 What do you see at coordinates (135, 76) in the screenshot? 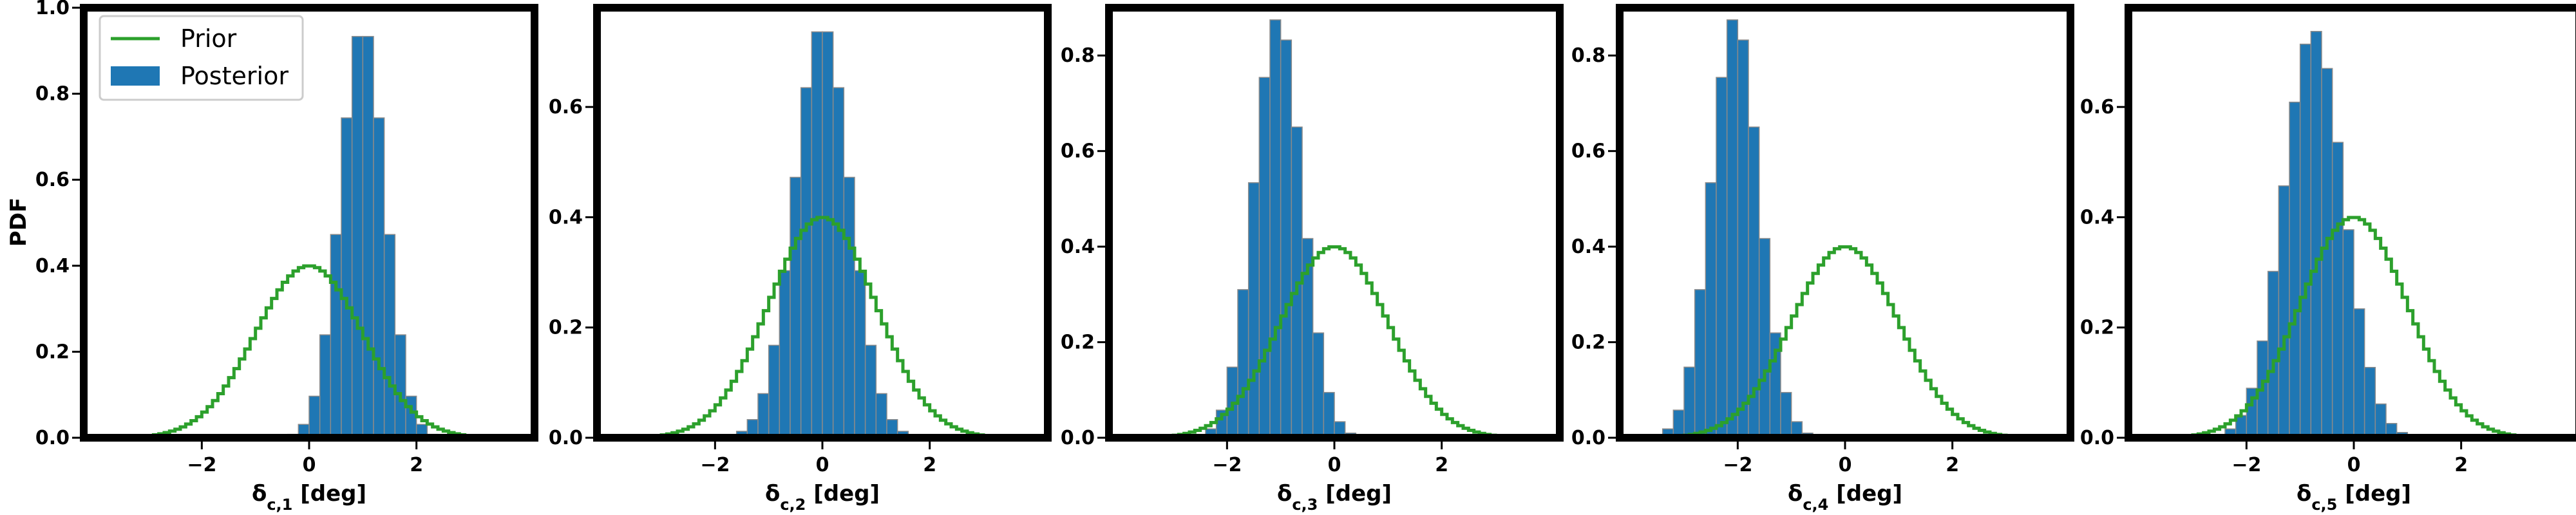
I see `legend-posterior-swatch` at bounding box center [135, 76].